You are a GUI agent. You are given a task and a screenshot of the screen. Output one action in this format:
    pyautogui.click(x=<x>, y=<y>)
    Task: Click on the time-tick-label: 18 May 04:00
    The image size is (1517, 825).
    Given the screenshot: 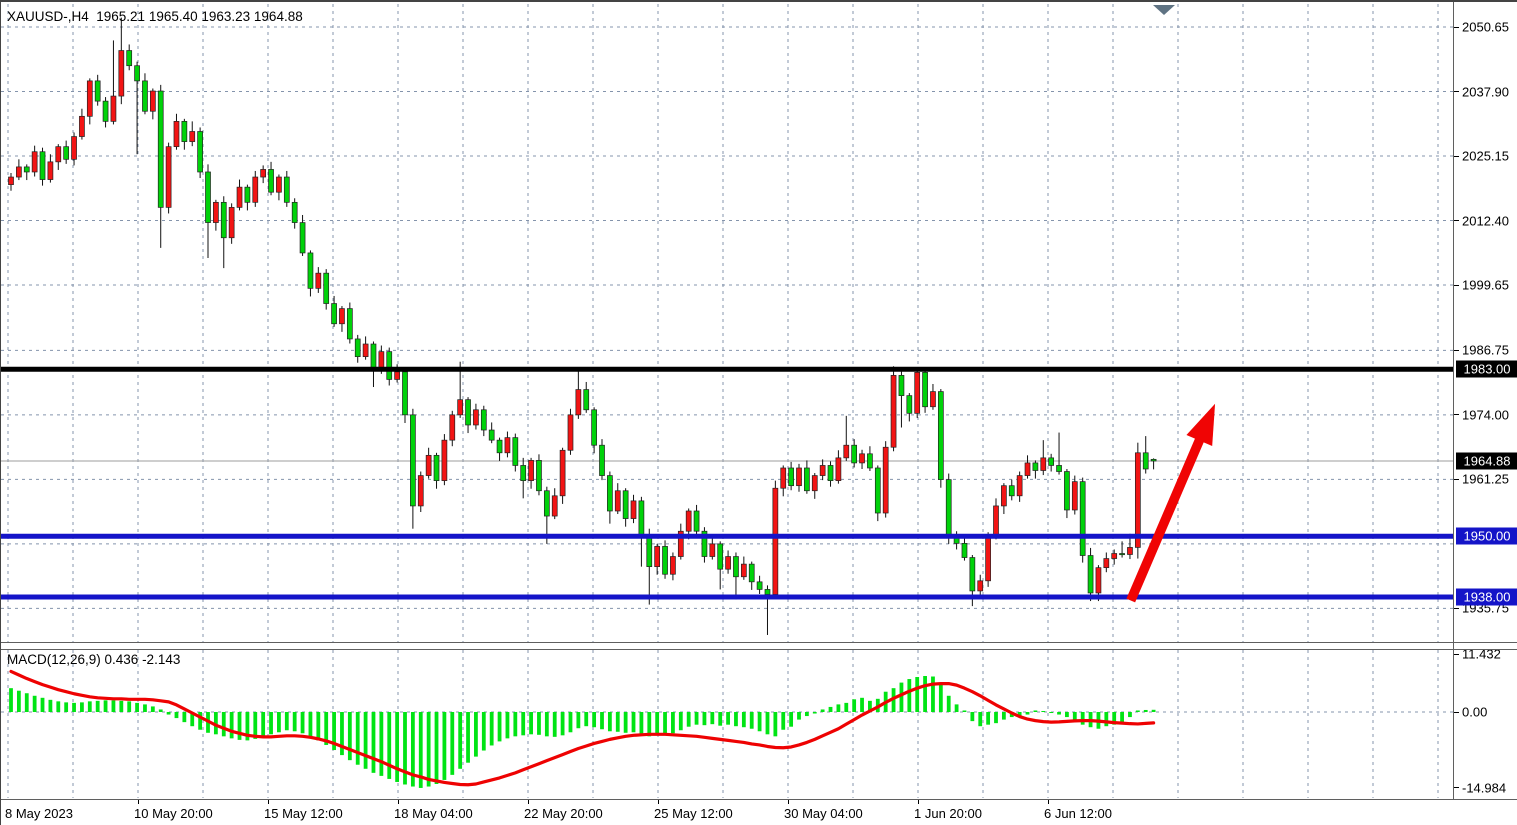 What is the action you would take?
    pyautogui.click(x=433, y=813)
    